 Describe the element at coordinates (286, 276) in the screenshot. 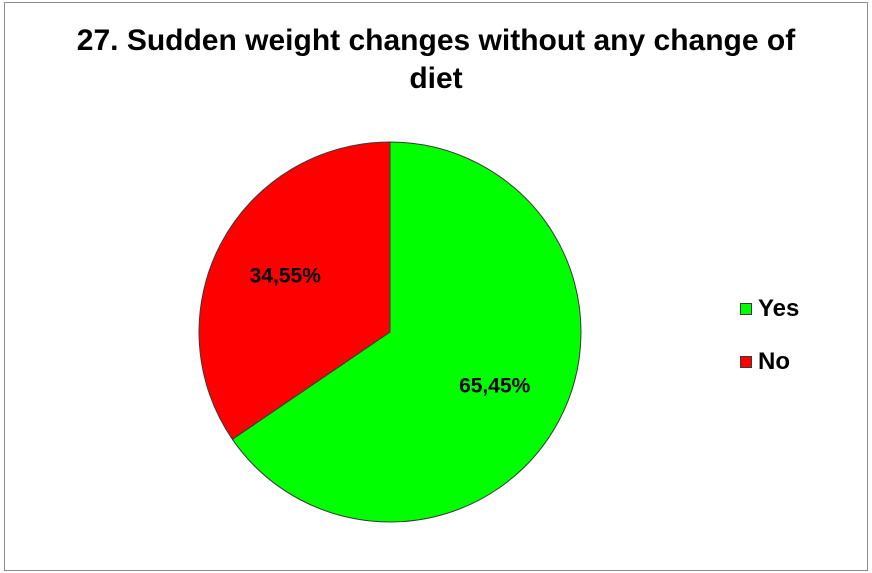

I see `data-label-no: 34,55%` at that location.